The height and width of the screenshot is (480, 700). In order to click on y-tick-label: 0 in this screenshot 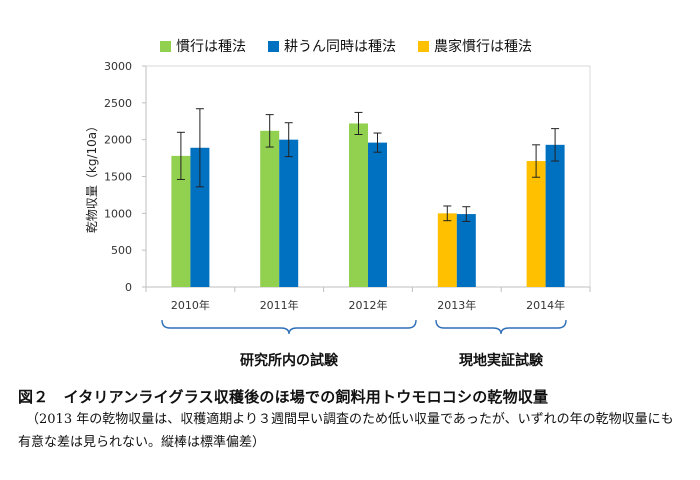, I will do `click(128, 287)`.